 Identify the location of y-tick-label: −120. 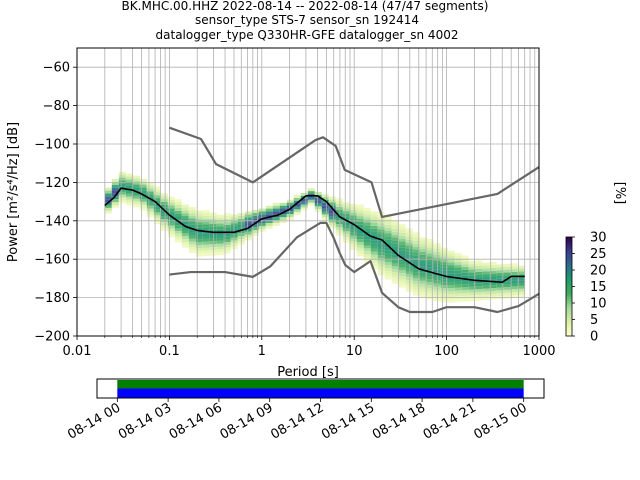
(52, 183).